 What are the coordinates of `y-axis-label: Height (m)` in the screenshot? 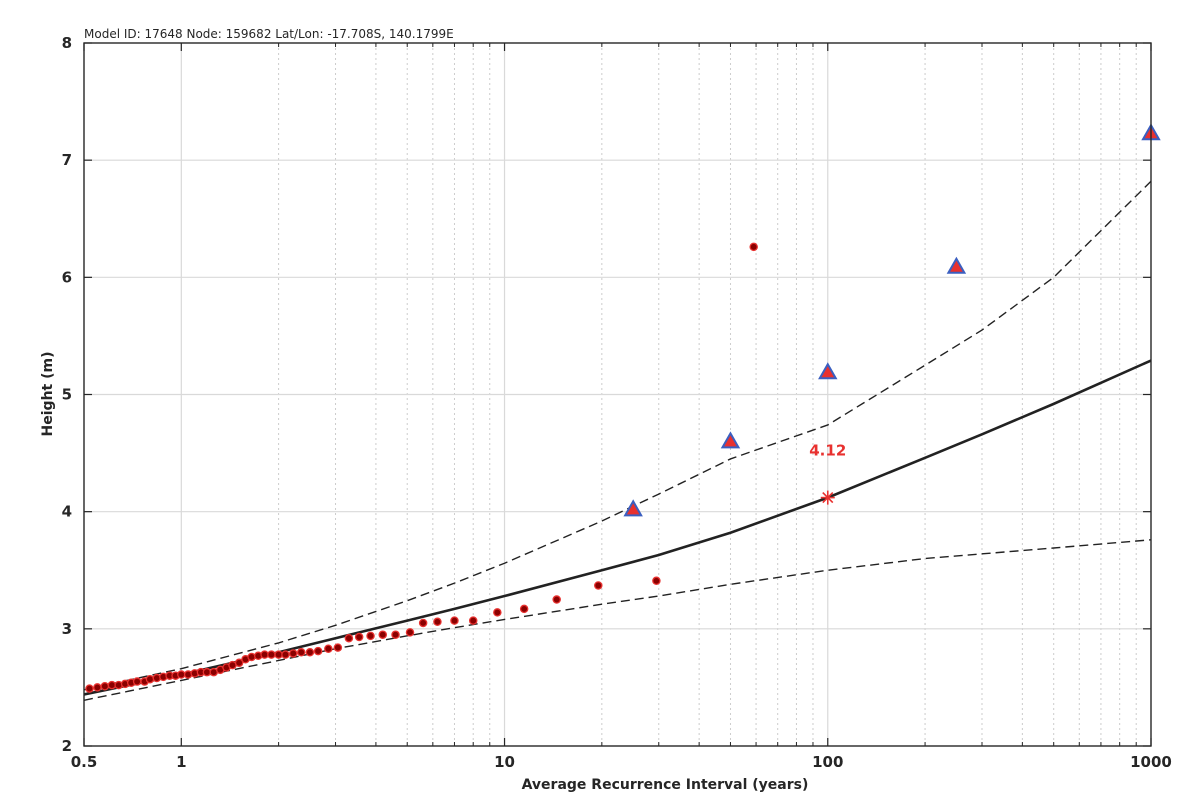 It's located at (48, 394).